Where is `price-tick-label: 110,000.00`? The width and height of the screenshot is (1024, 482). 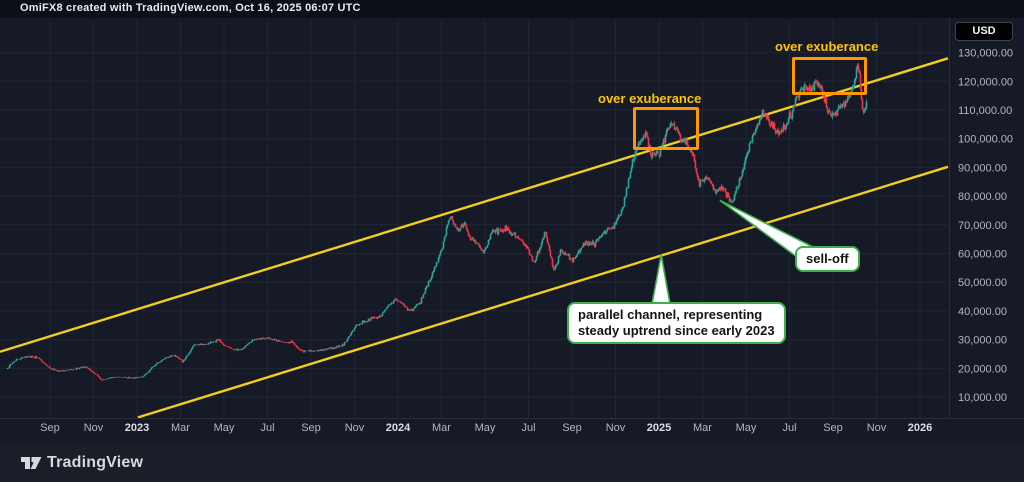
price-tick-label: 110,000.00 is located at coordinates (985, 111).